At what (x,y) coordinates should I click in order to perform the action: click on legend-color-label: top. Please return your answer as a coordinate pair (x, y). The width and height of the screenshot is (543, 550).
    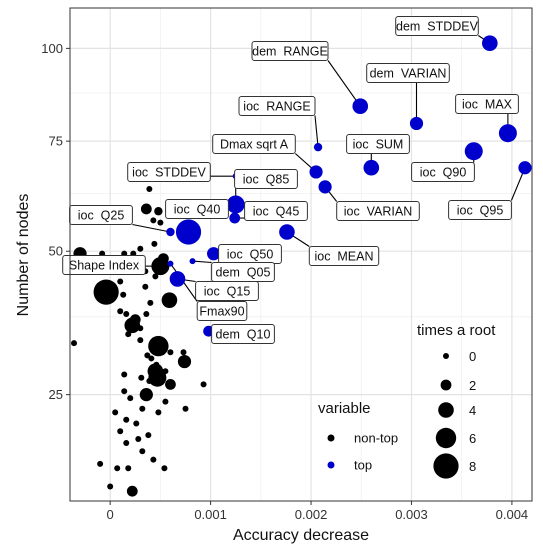
    Looking at the image, I should click on (363, 465).